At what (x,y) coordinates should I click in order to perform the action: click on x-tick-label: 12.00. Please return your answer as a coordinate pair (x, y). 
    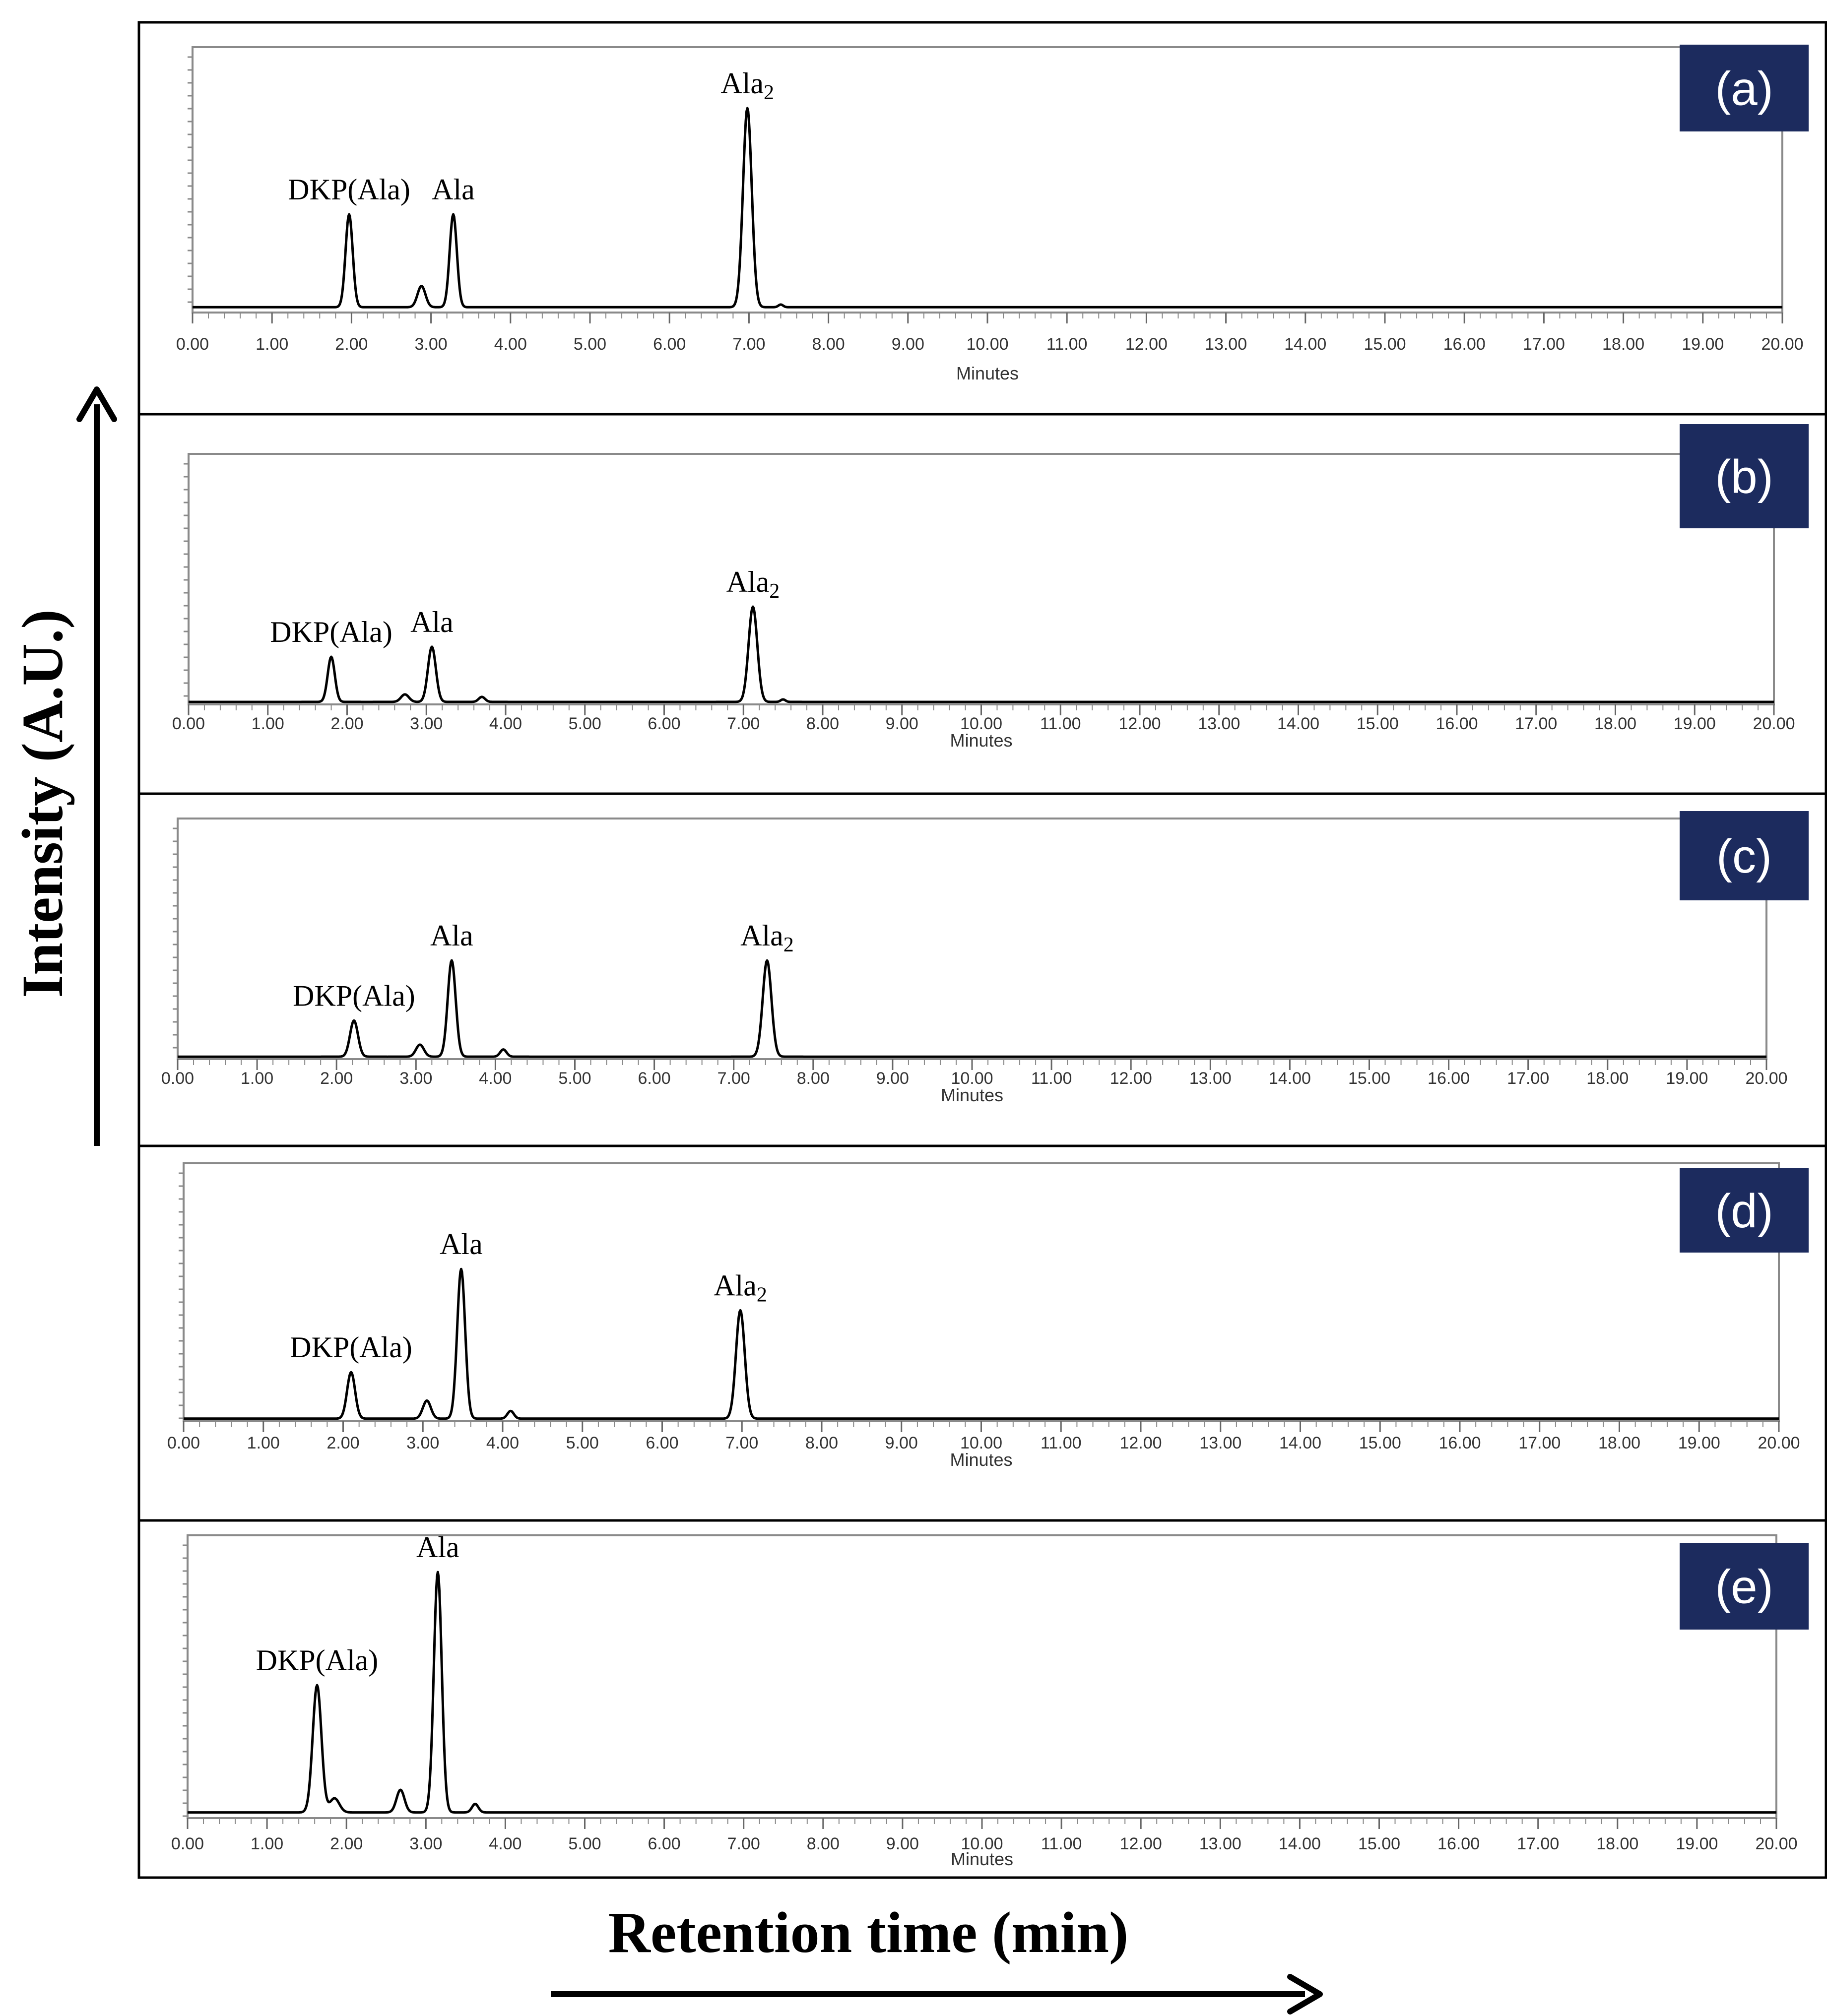
    Looking at the image, I should click on (1146, 344).